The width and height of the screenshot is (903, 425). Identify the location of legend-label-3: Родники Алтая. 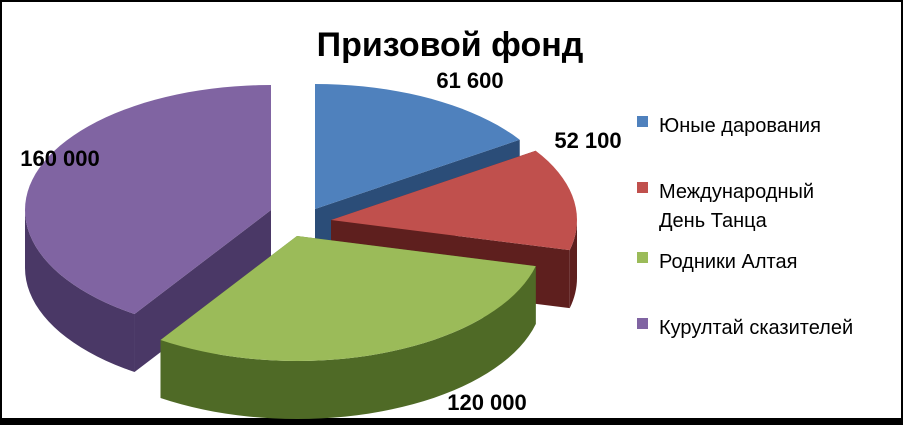
(728, 262).